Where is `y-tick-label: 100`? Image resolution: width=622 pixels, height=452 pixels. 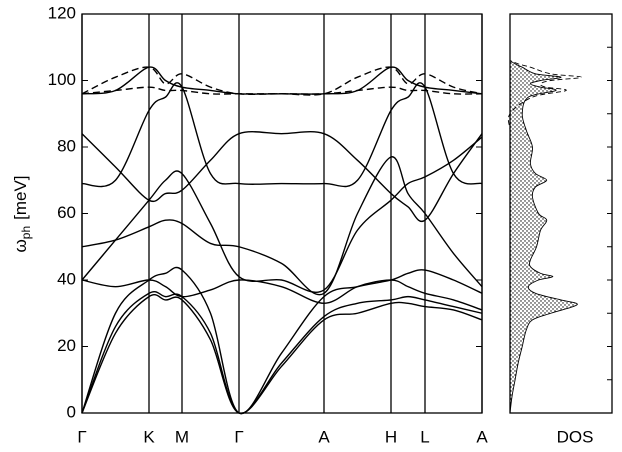
y-tick-label: 100 is located at coordinates (62, 79).